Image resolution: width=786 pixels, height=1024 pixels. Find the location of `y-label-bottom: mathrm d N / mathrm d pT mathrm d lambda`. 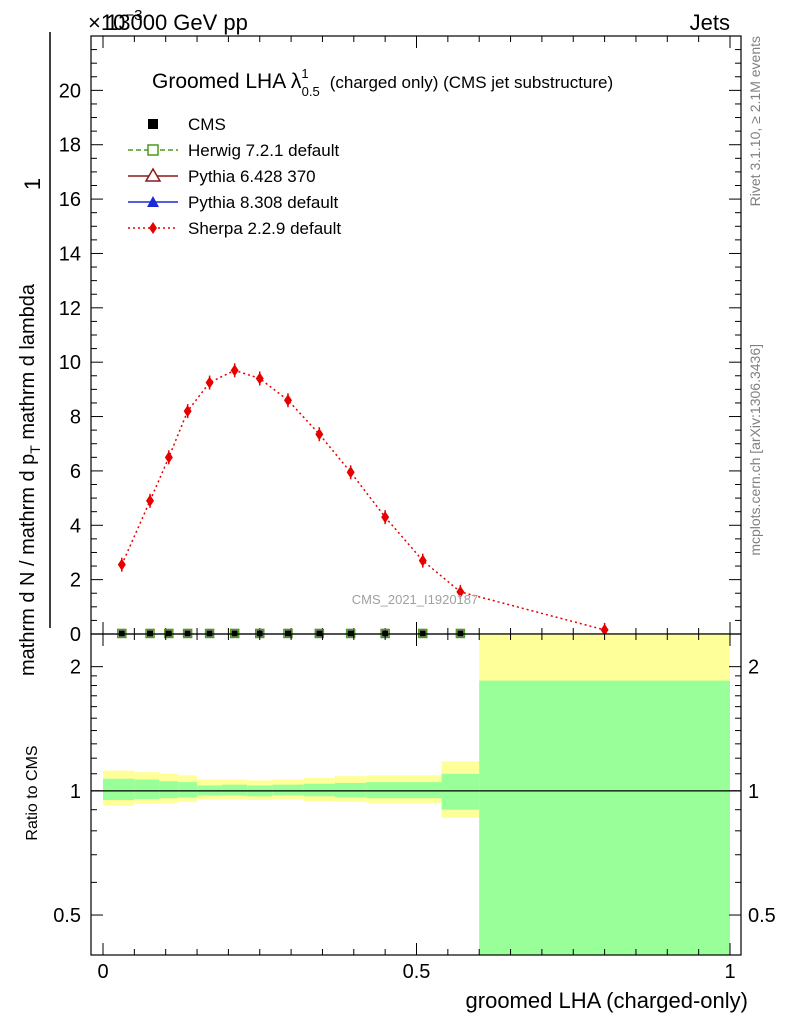

y-label-bottom: mathrm d N / mathrm d pT mathrm d lambda is located at coordinates (30, 479).